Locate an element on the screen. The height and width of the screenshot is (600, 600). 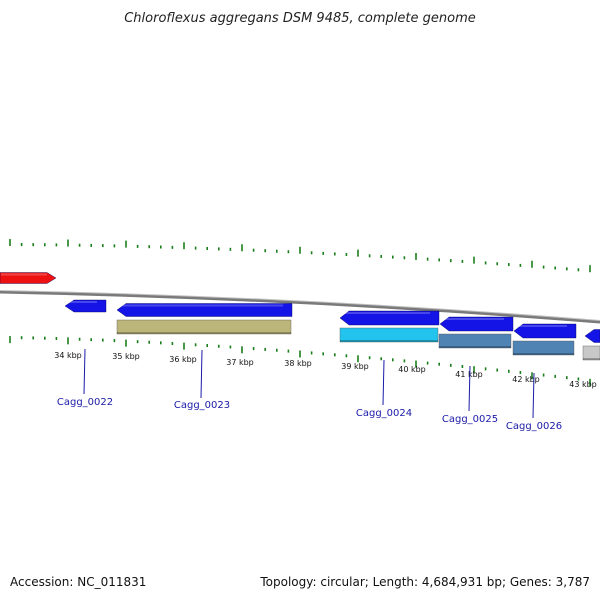
scale-label: 37 kbp is located at coordinates (240, 362).